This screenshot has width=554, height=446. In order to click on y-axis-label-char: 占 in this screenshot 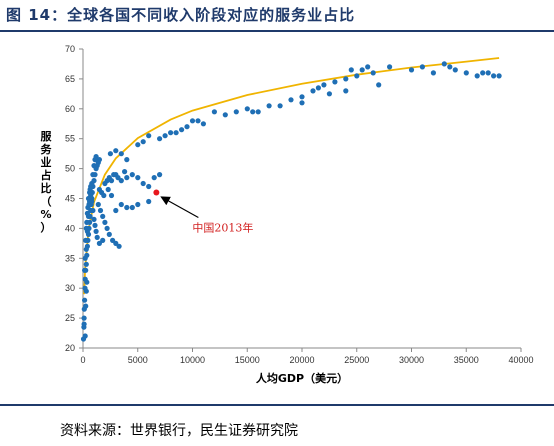, I will do `click(46, 175)`.